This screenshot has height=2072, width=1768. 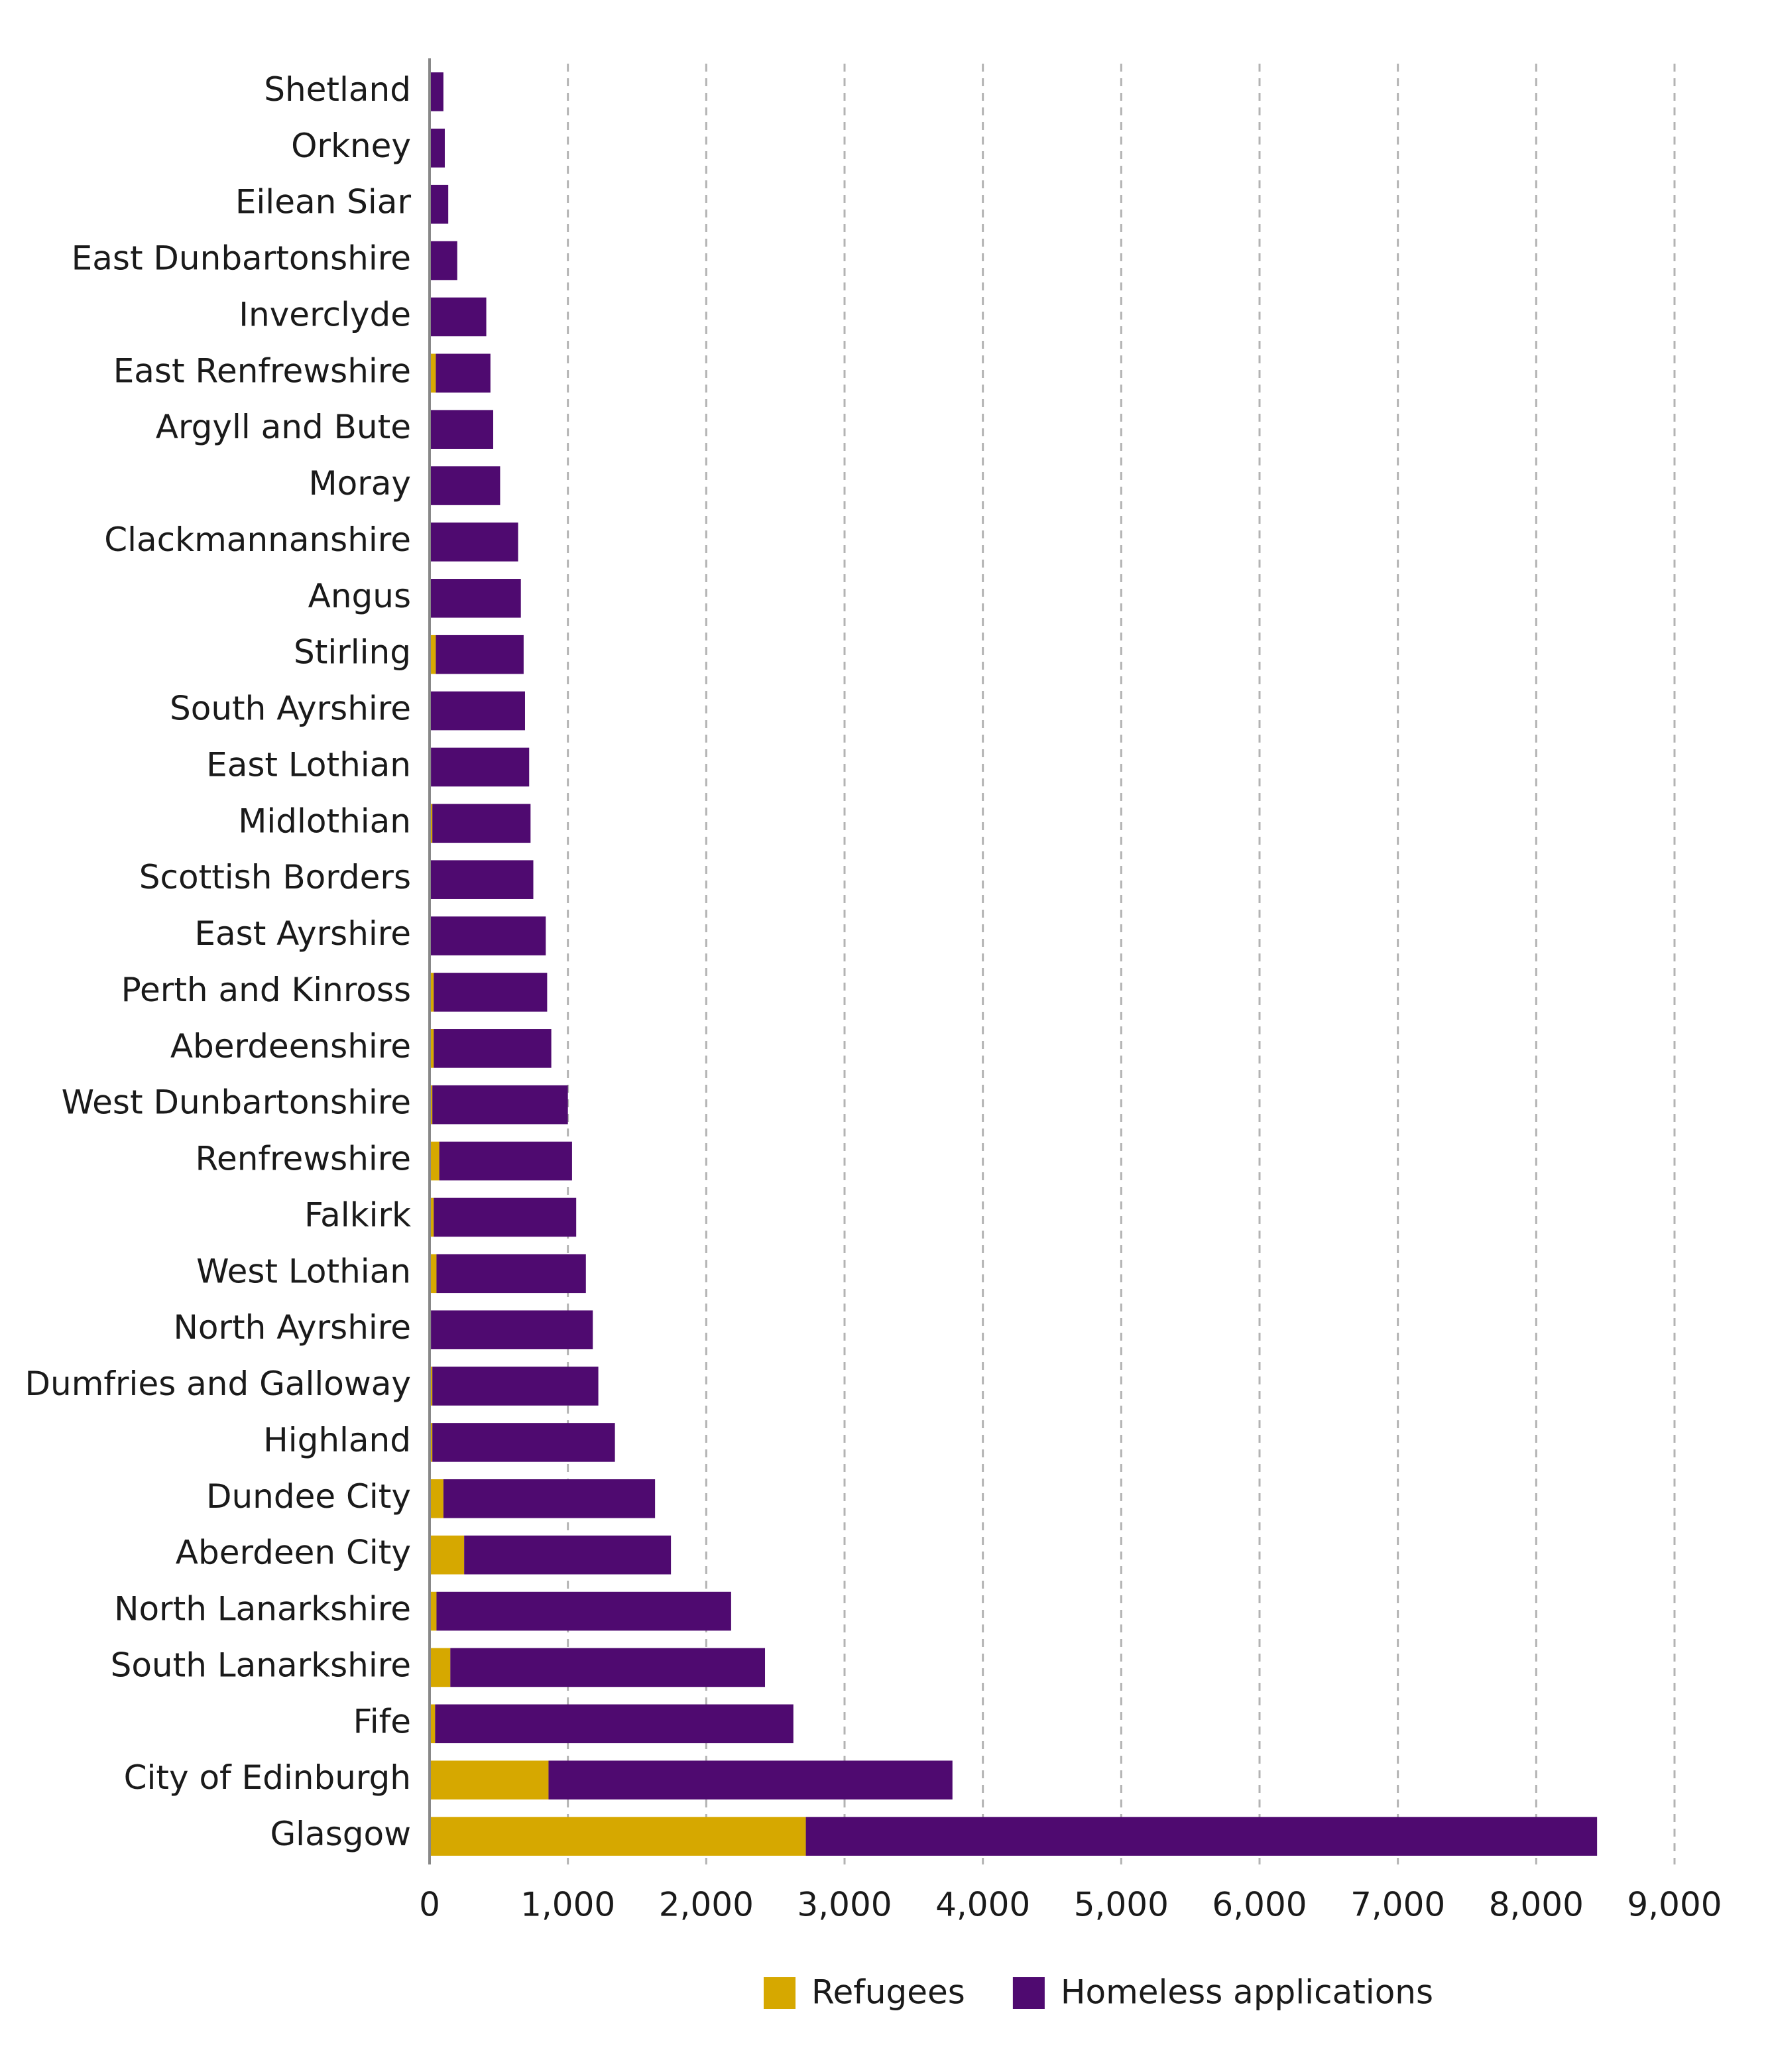 What do you see at coordinates (262, 370) in the screenshot?
I see `y-tick-label: East Renfrewshire` at bounding box center [262, 370].